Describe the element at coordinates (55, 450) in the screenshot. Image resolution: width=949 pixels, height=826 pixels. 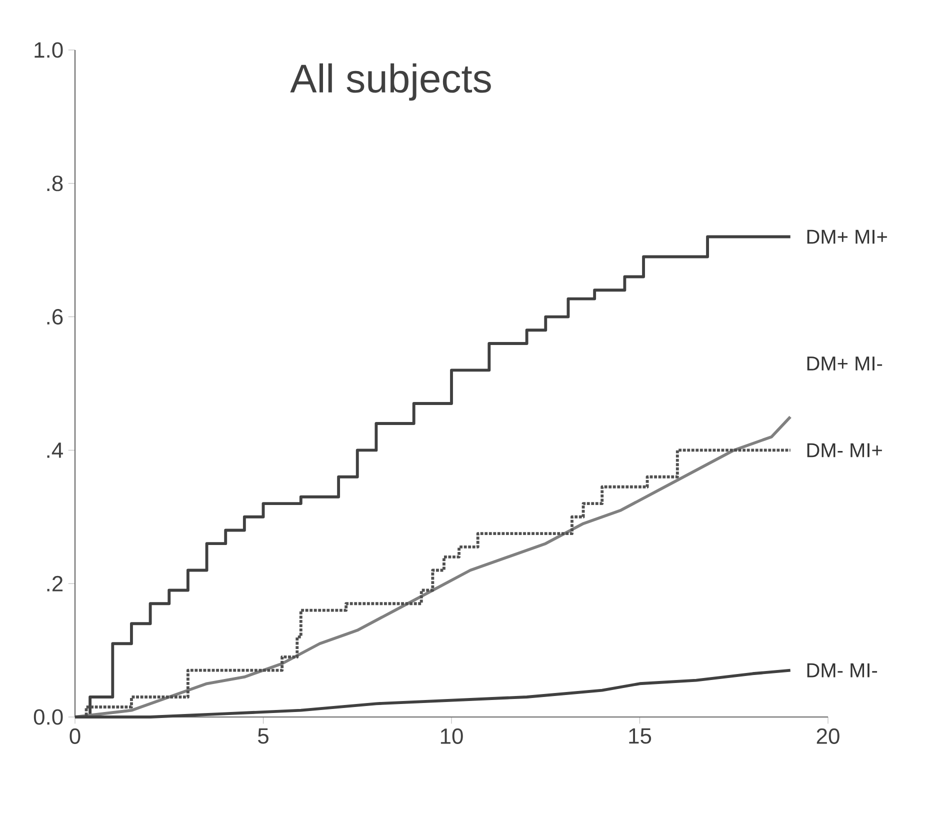
I see `y-tick-label: .4` at that location.